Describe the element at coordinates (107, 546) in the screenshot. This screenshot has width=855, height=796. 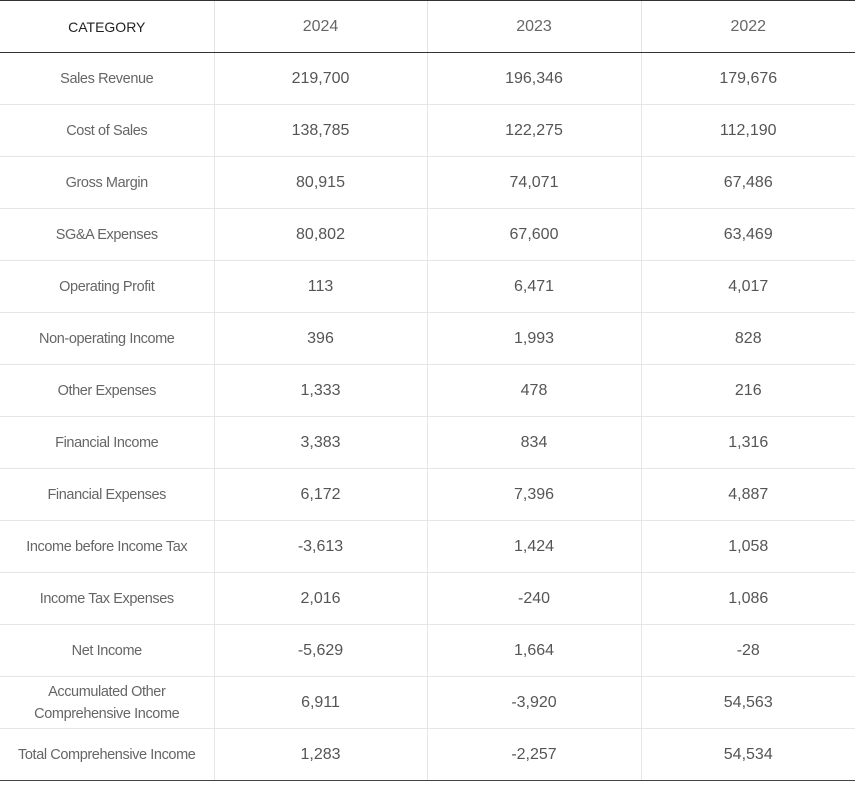
I see `row-category: Income before Income Tax` at that location.